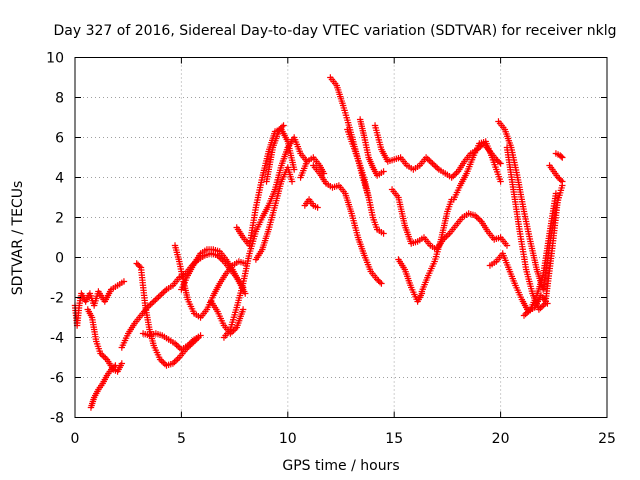  What do you see at coordinates (75, 439) in the screenshot?
I see `x-tick-label: 0` at bounding box center [75, 439].